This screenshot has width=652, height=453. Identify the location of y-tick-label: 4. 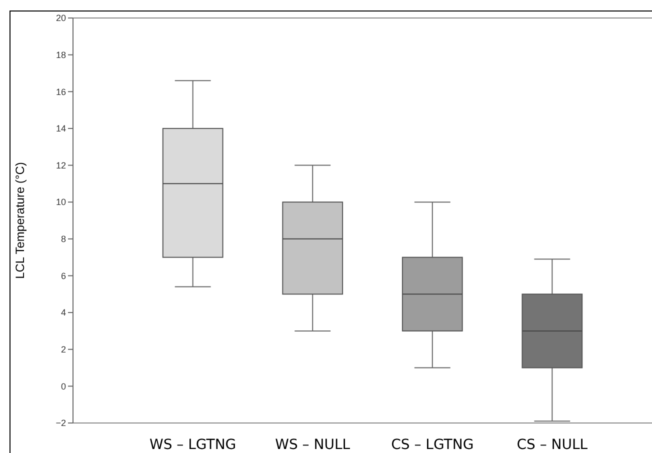
(63, 313).